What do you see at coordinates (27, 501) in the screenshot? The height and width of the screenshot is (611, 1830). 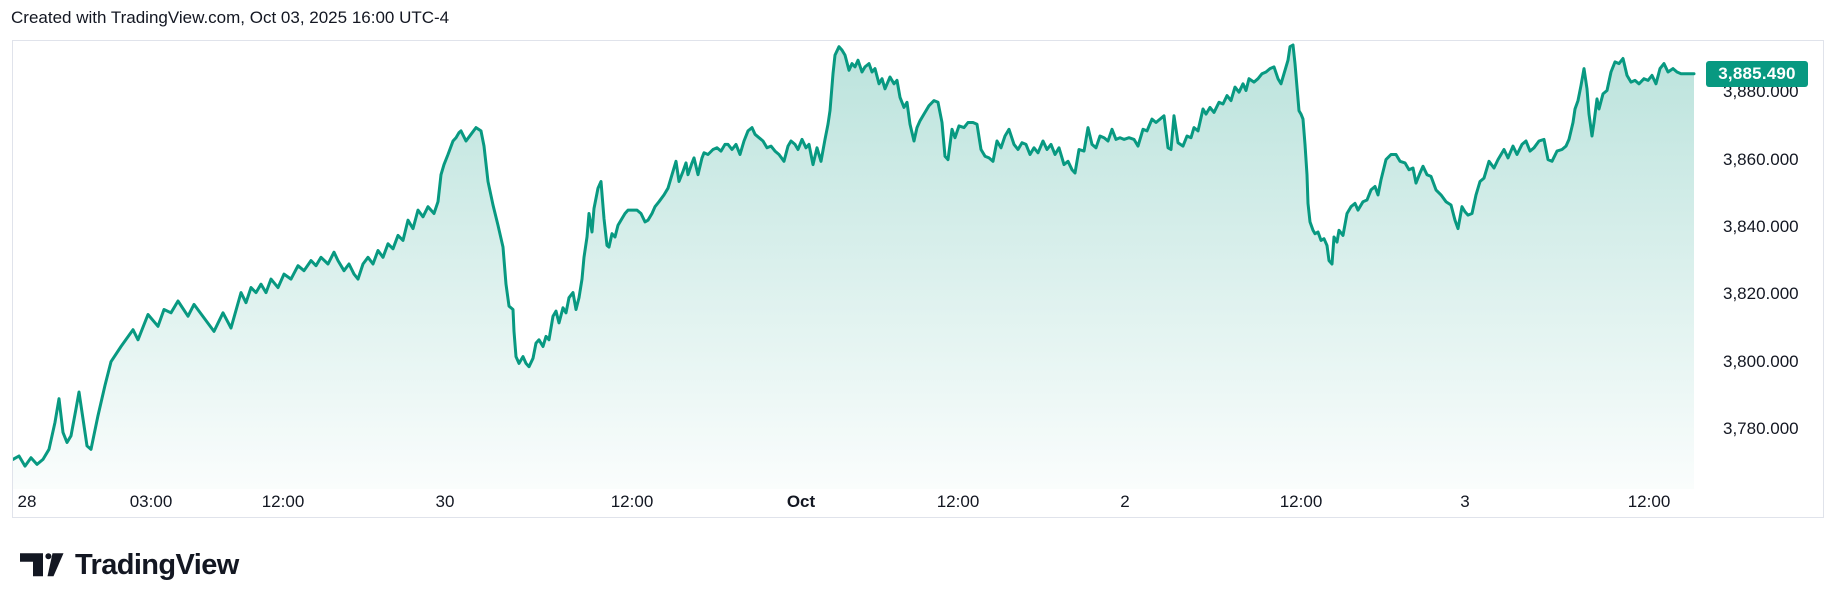 I see `time-axis-label: 28` at bounding box center [27, 501].